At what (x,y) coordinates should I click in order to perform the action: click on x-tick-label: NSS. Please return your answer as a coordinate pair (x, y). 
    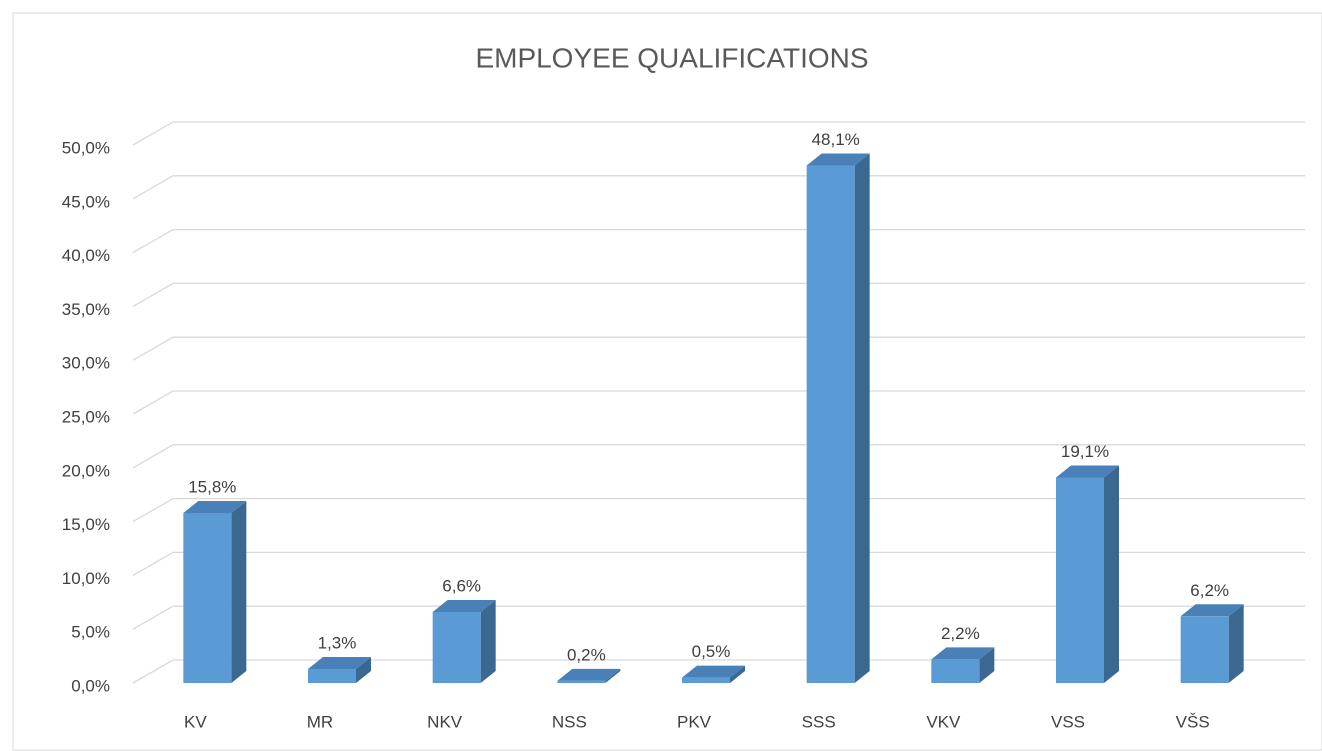
    Looking at the image, I should click on (569, 721).